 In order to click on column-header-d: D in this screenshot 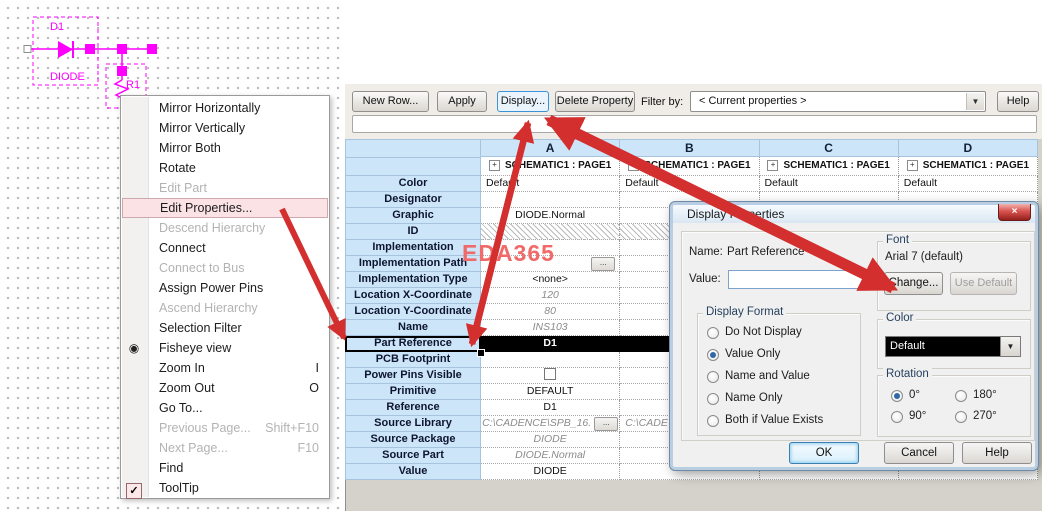, I will do `click(968, 148)`.